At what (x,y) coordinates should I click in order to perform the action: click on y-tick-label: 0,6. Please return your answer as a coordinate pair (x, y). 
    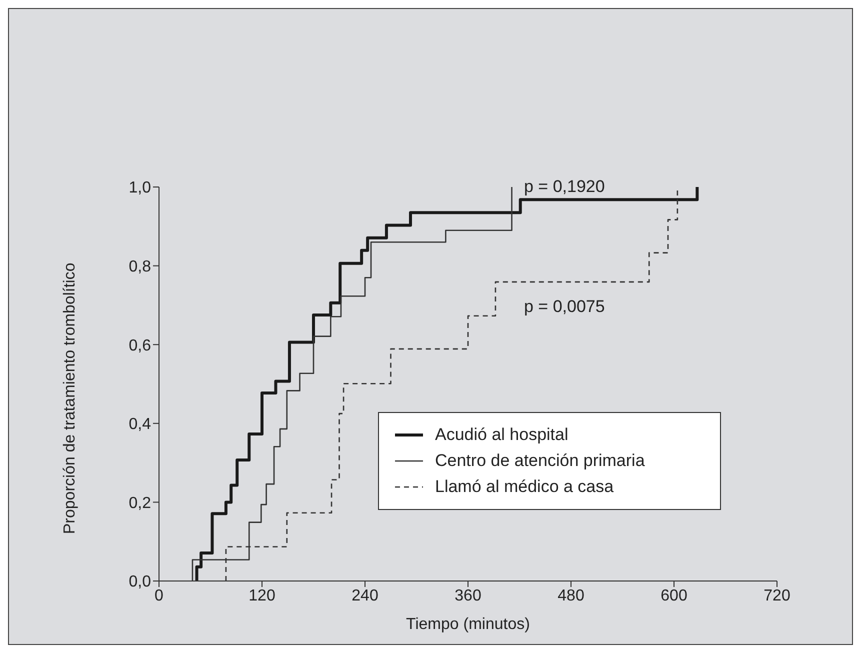
    Looking at the image, I should click on (140, 345).